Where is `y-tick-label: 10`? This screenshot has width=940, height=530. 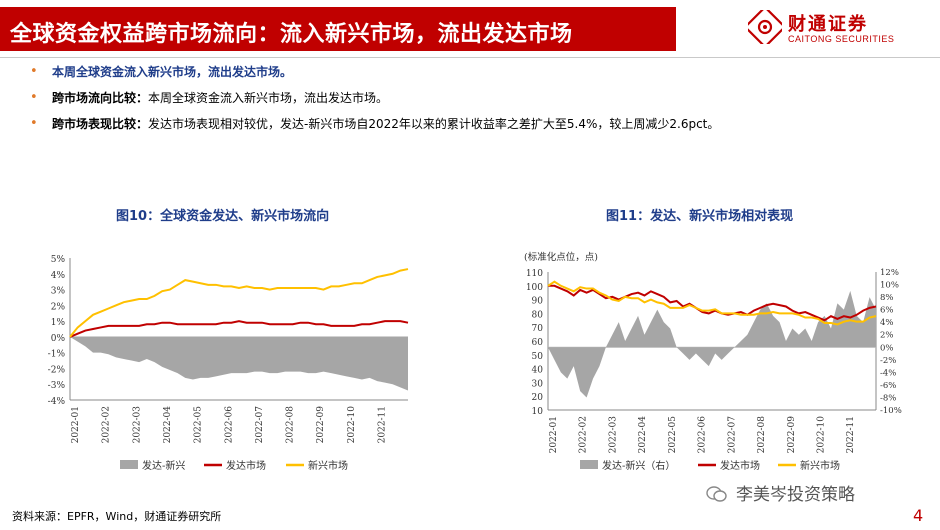 y-tick-label: 10 is located at coordinates (538, 412).